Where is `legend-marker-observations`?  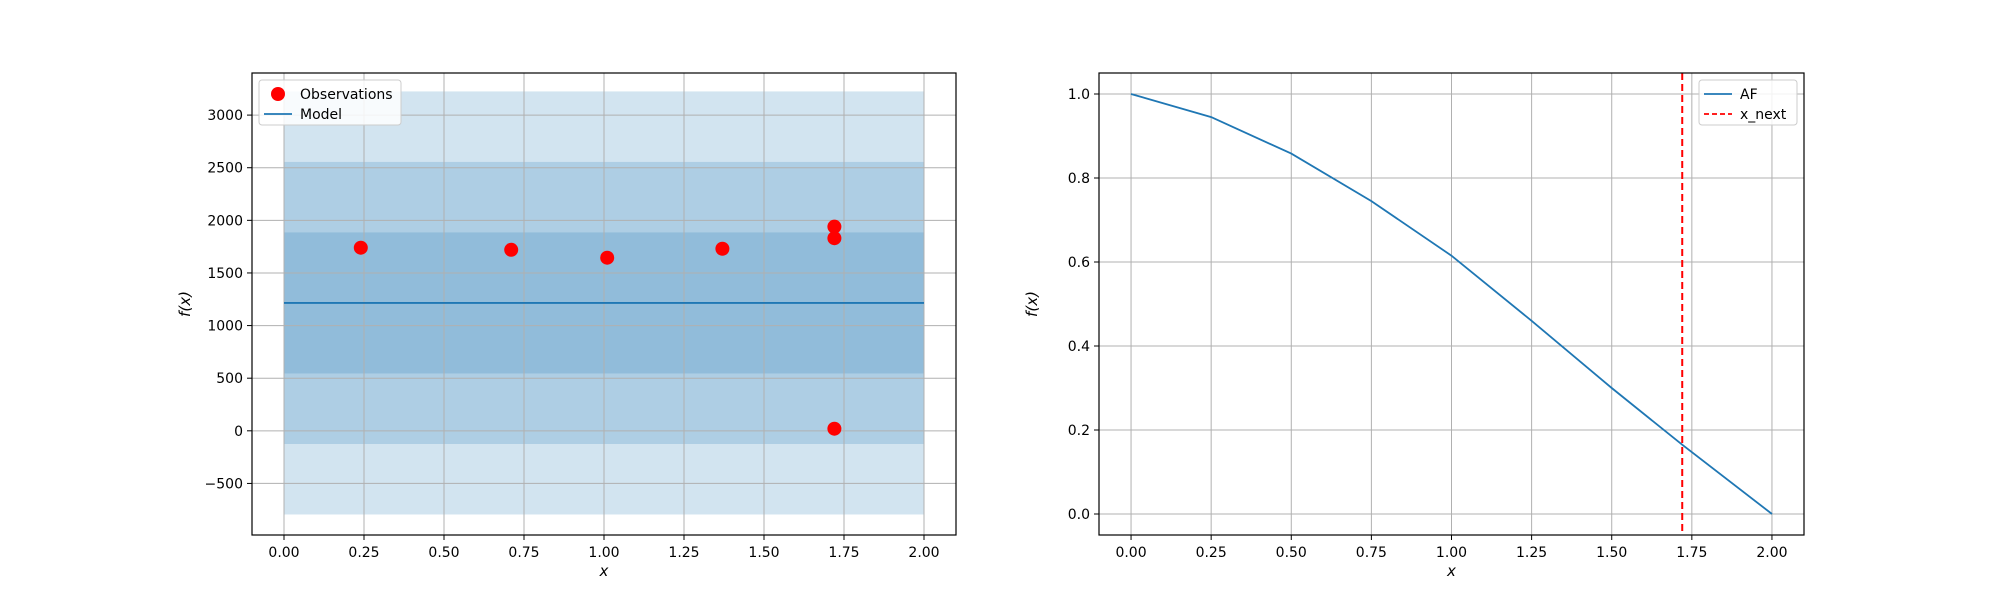
legend-marker-observations is located at coordinates (278, 94).